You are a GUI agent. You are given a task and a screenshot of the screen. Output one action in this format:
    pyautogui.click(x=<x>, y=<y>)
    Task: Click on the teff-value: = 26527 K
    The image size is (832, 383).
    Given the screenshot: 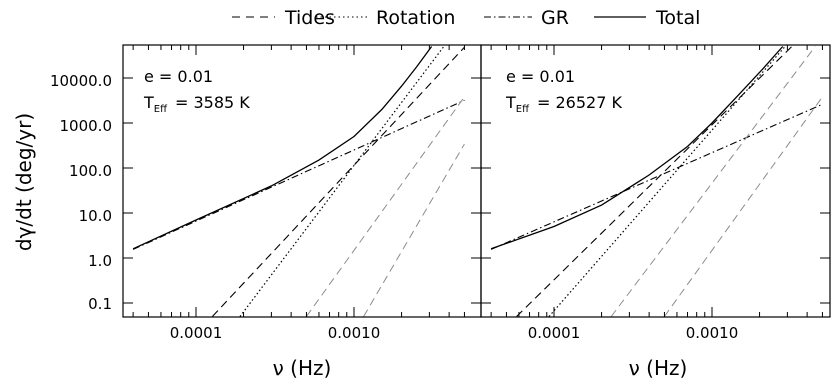 What is the action you would take?
    pyautogui.click(x=579, y=102)
    